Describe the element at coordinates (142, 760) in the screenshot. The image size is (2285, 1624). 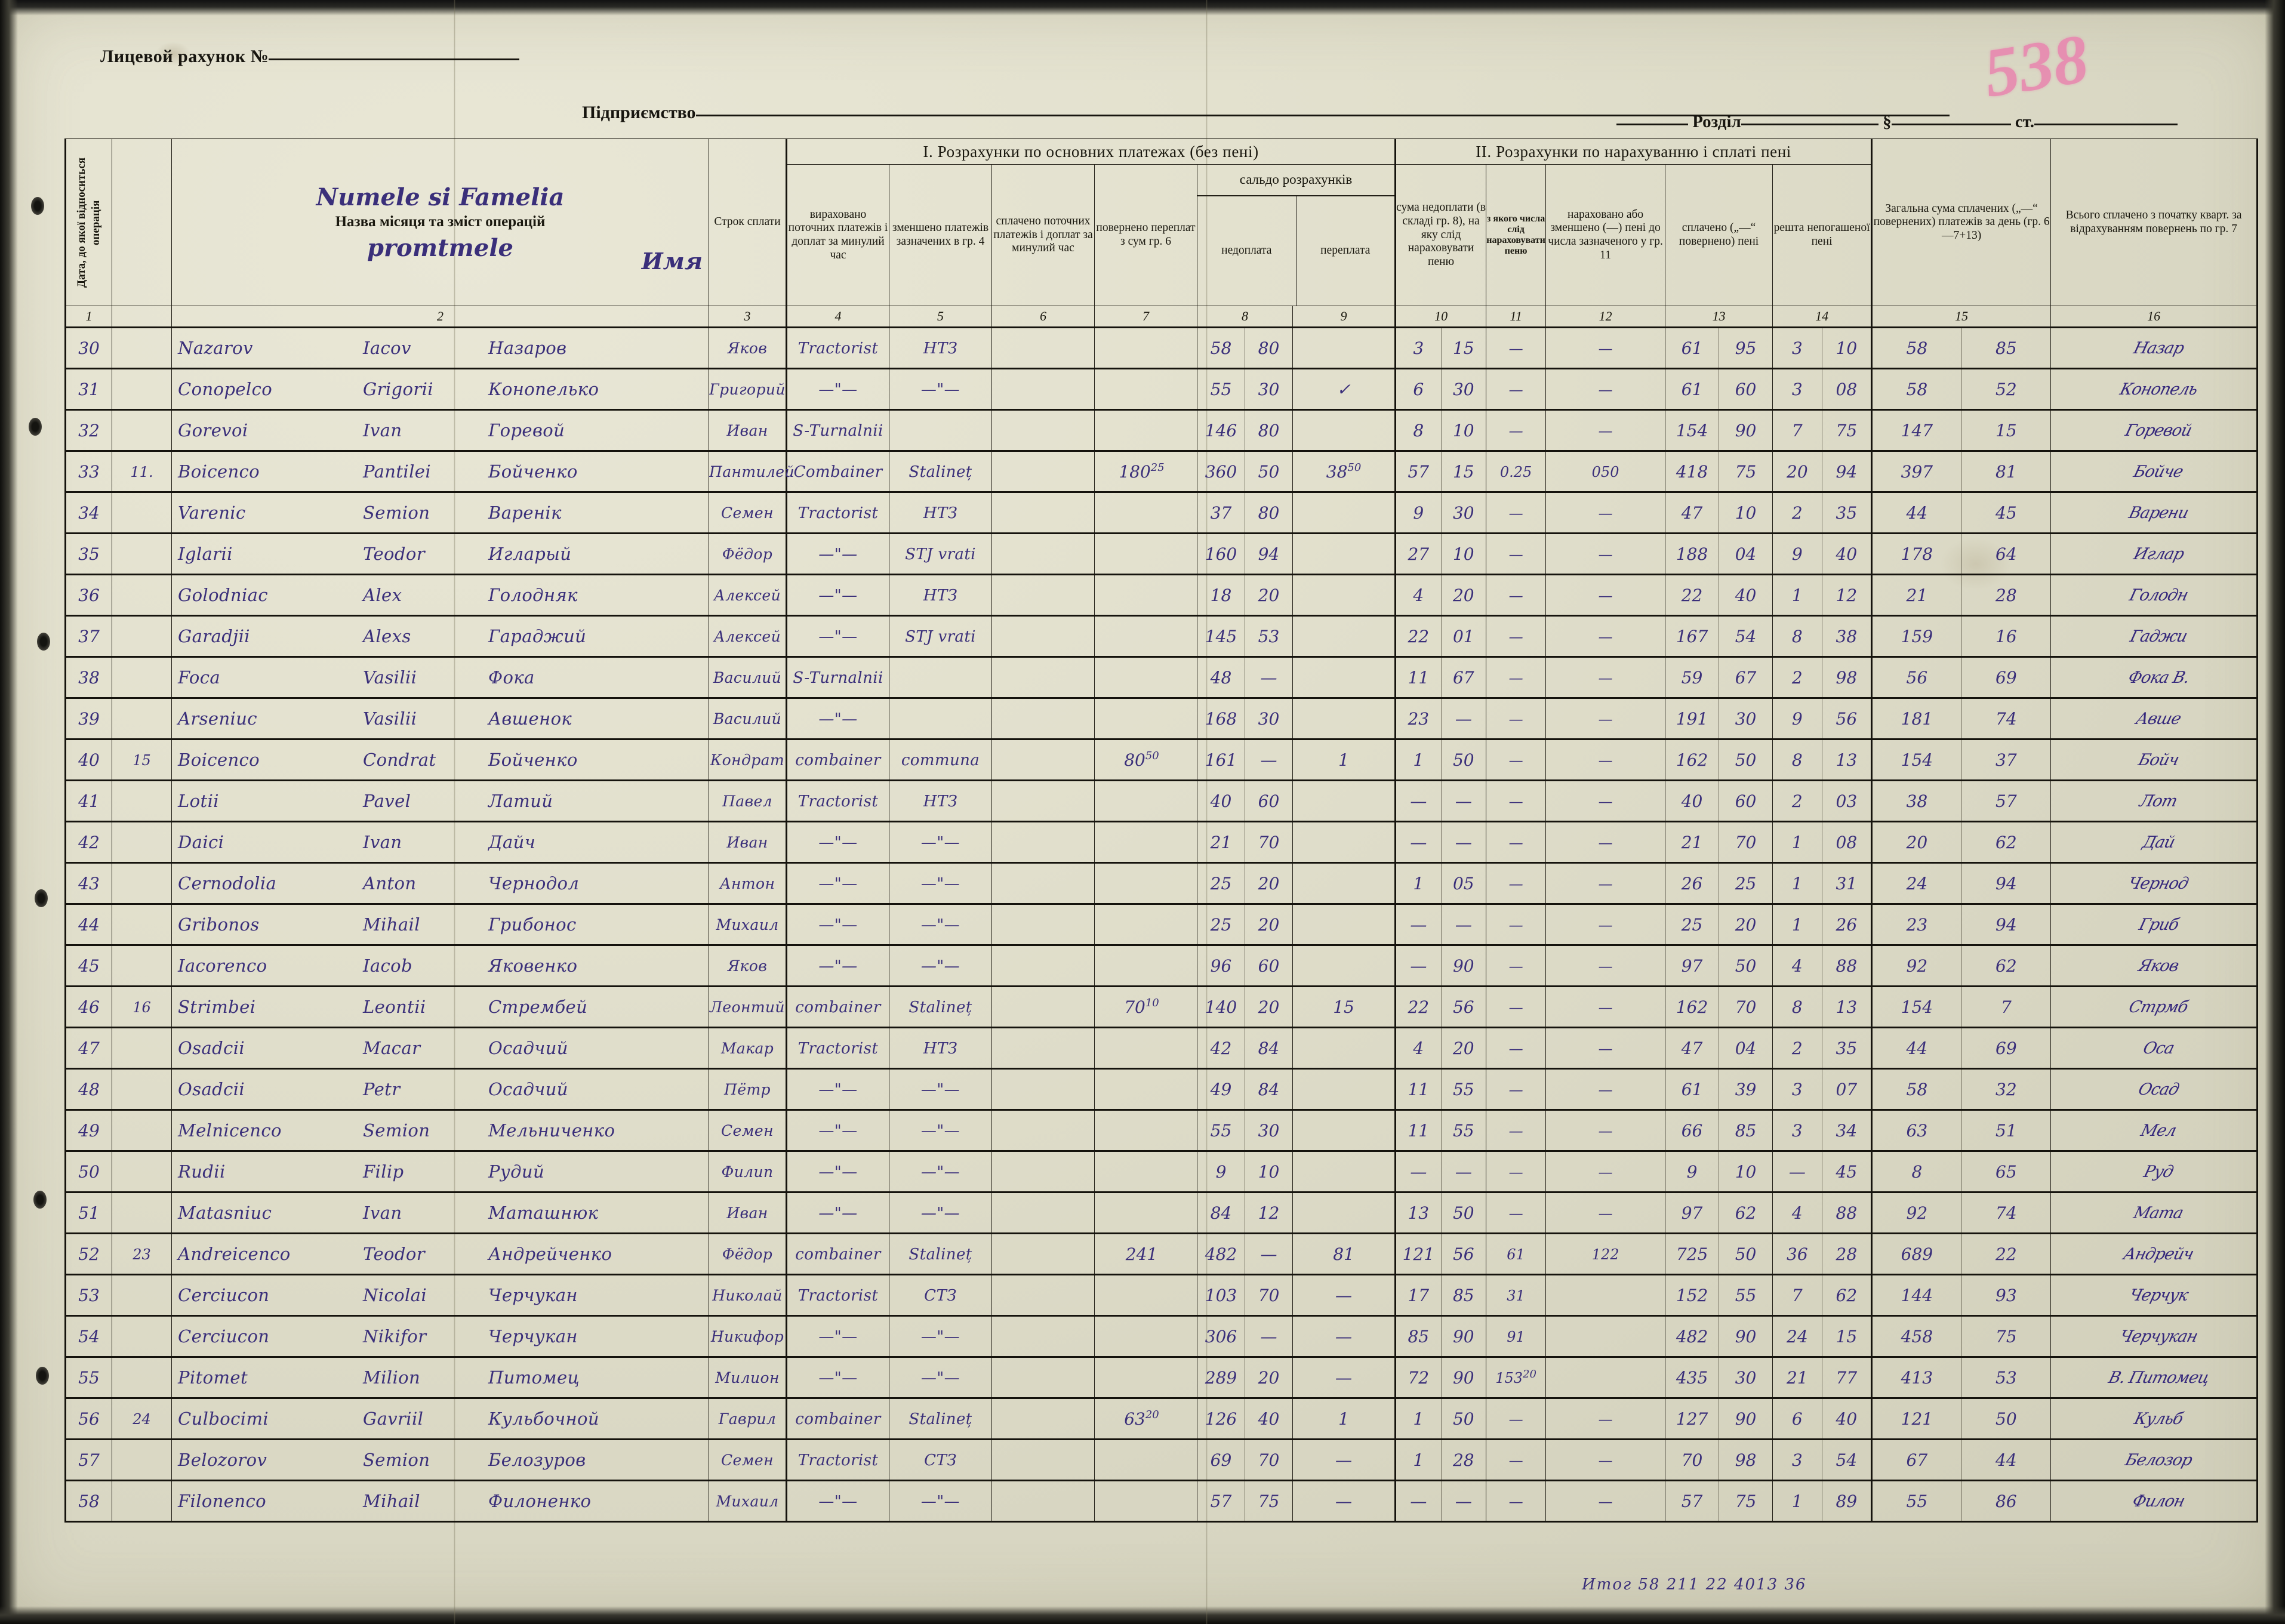
I see `row-subnumber: 15` at that location.